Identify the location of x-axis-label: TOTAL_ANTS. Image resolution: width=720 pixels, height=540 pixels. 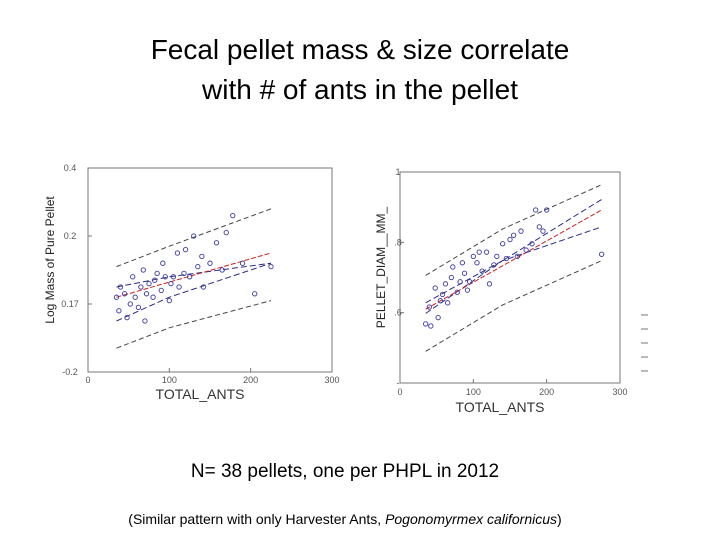
(500, 407).